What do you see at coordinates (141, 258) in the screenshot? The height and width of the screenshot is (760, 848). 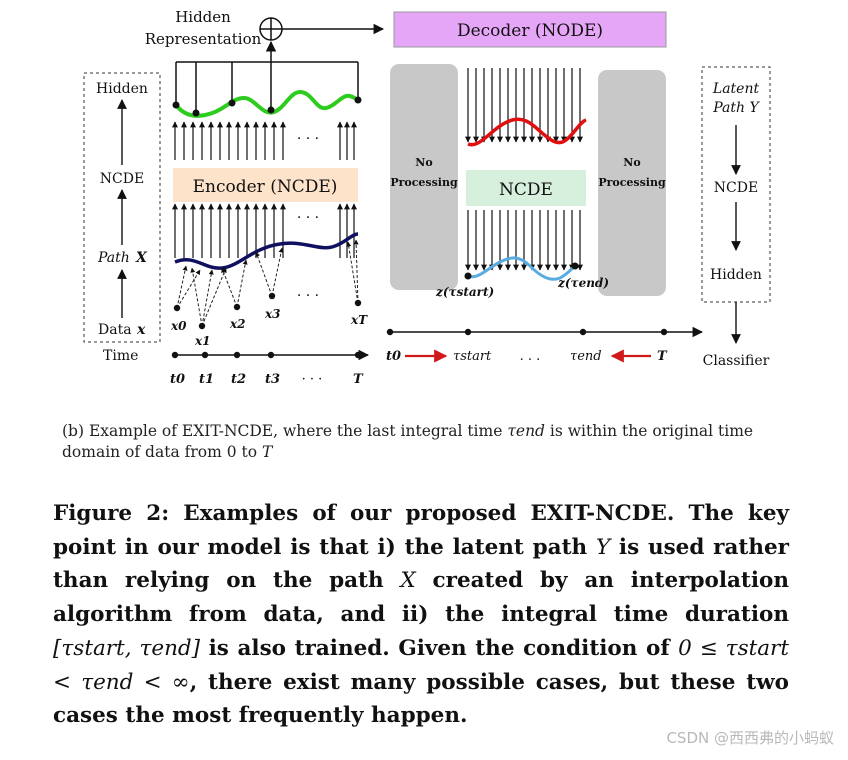 I see `left-path-var: X` at bounding box center [141, 258].